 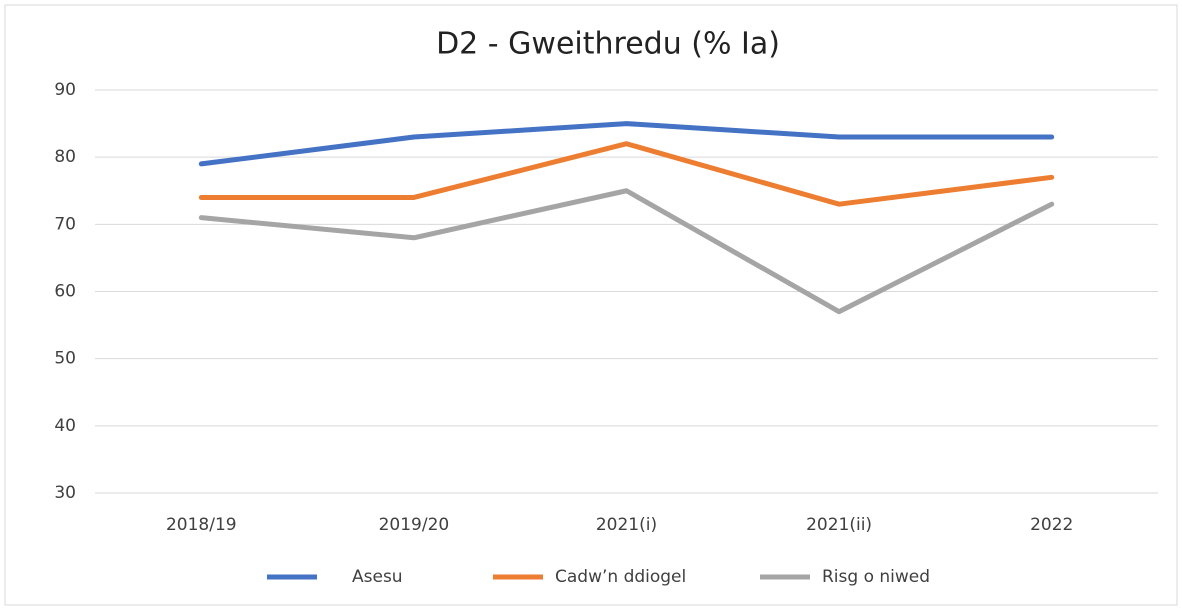 I want to click on legend-label: Risg o niwed, so click(x=876, y=577).